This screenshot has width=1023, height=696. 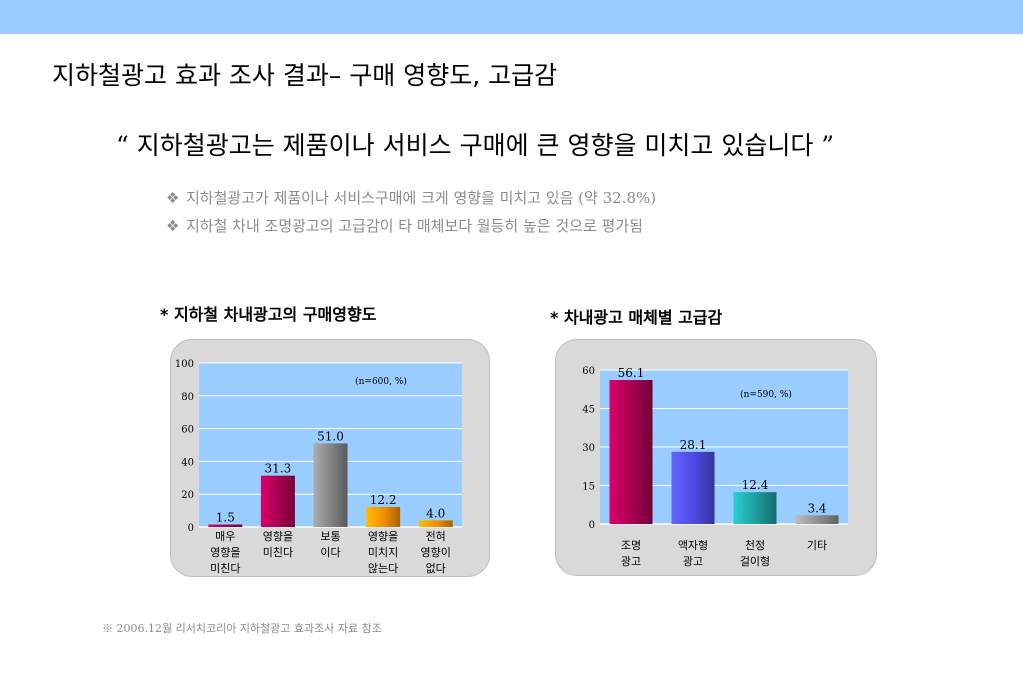 I want to click on category-label: 액자형, so click(x=693, y=545).